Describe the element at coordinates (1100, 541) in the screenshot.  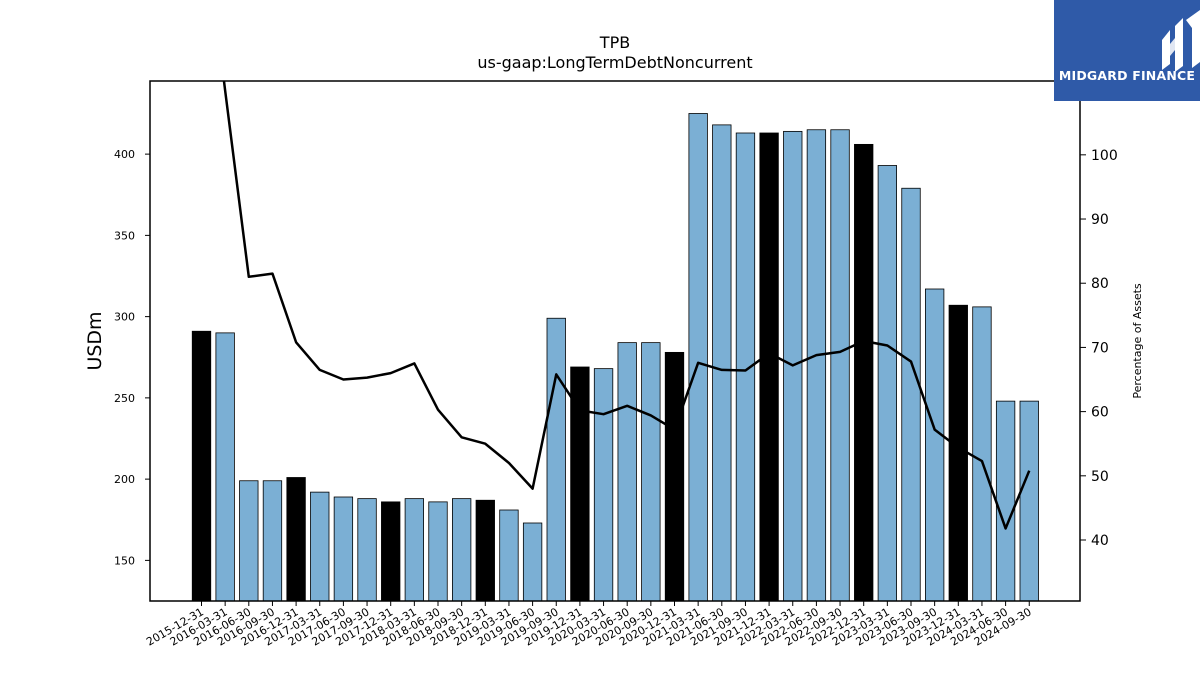
I see `y2-tick-label: 40` at that location.